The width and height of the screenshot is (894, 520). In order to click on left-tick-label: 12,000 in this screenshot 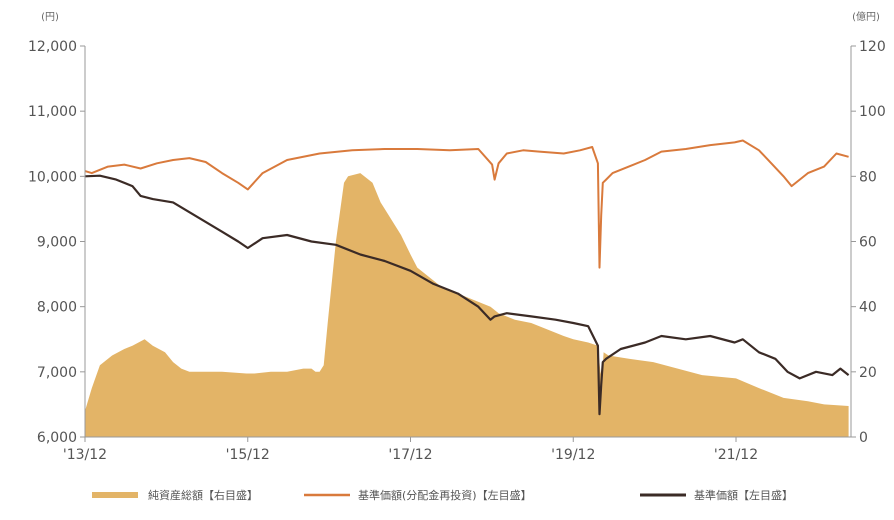, I will do `click(52, 47)`.